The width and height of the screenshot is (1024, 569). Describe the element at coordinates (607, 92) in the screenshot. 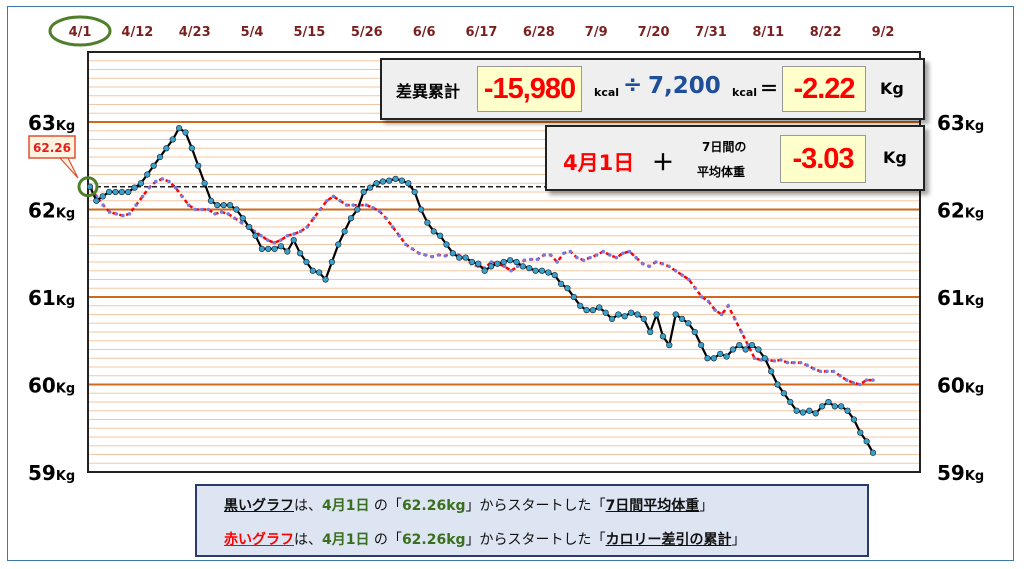

I see `kcal-unit-1: kcal` at that location.